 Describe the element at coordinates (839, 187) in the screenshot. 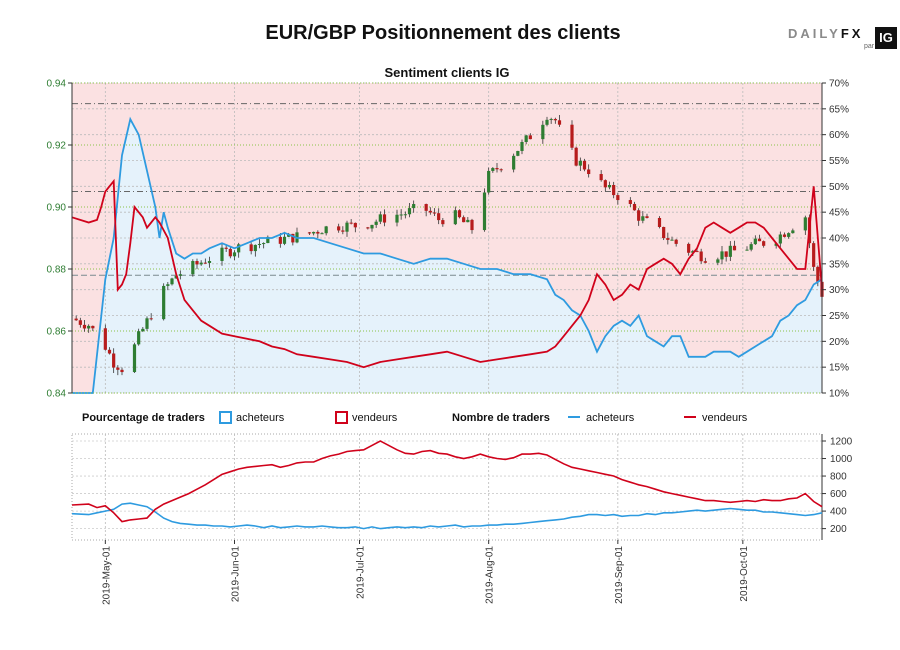

I see `right-tick-label: 50%` at that location.